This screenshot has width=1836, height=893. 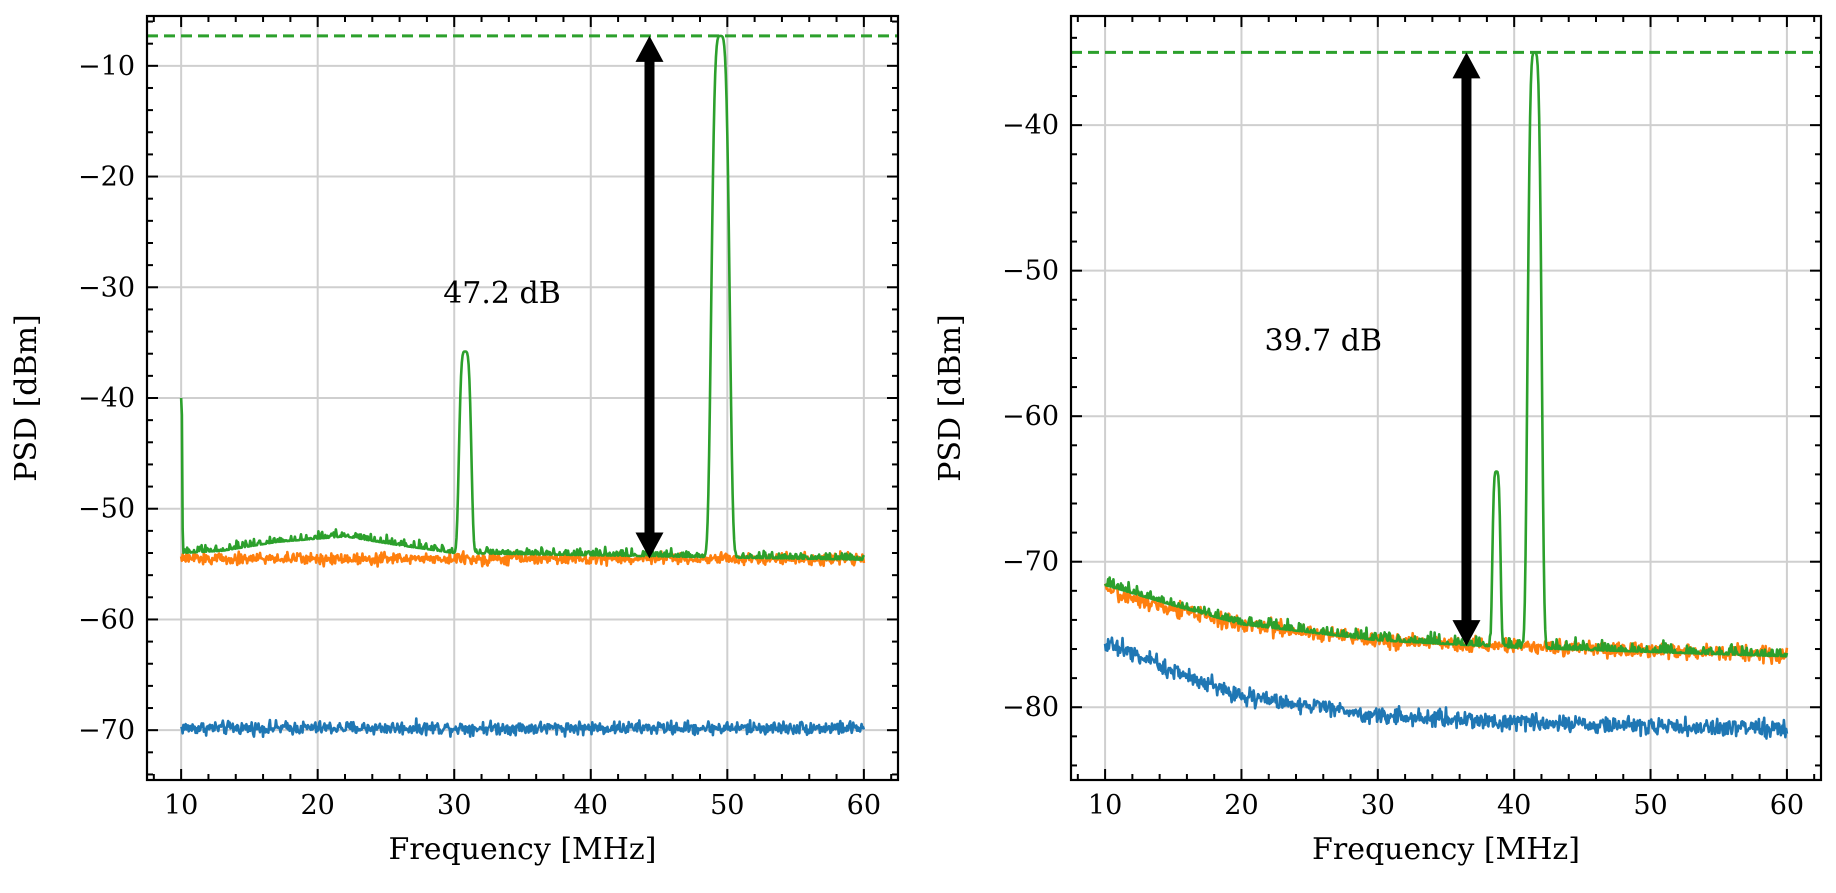 What do you see at coordinates (1323, 341) in the screenshot?
I see `delta-annotation: 39.7 dB` at bounding box center [1323, 341].